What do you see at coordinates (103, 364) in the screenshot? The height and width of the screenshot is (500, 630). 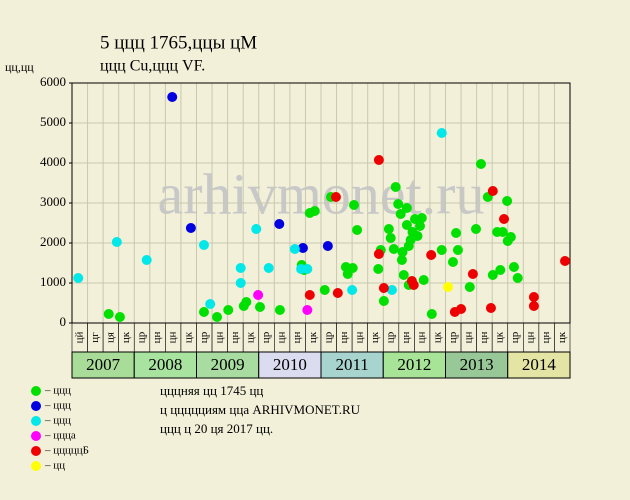 I see `year-label: 2007` at bounding box center [103, 364].